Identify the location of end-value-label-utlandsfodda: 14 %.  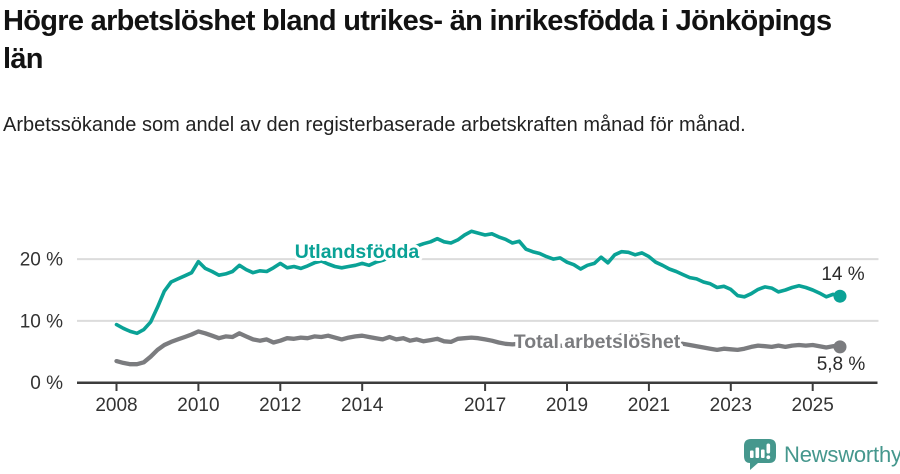
(842, 274).